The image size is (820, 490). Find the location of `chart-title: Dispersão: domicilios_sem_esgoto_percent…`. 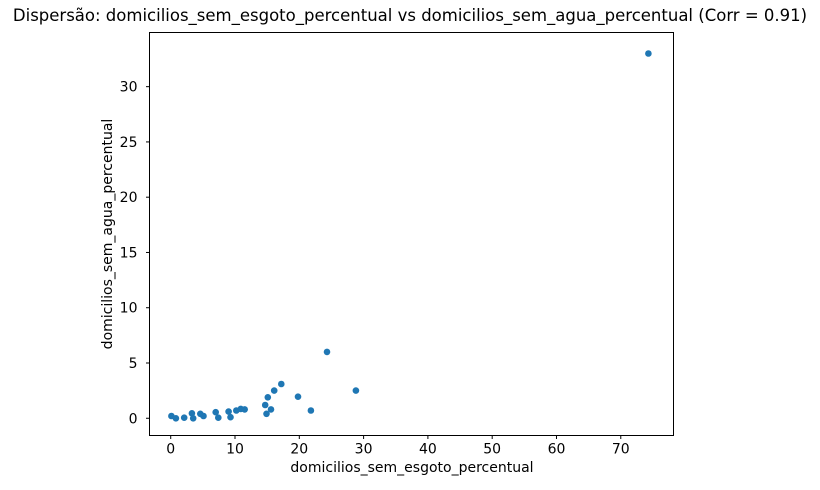

chart-title: Dispersão: domicilios_sem_esgoto_percent… is located at coordinates (410, 15).